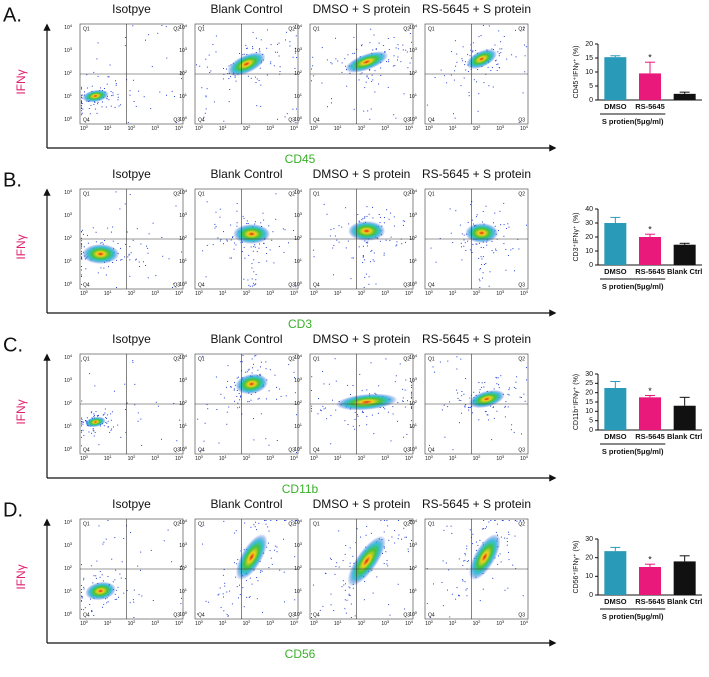 This screenshot has height=677, width=709. What do you see at coordinates (406, 615) in the screenshot?
I see `quadrant-label: Q3` at bounding box center [406, 615].